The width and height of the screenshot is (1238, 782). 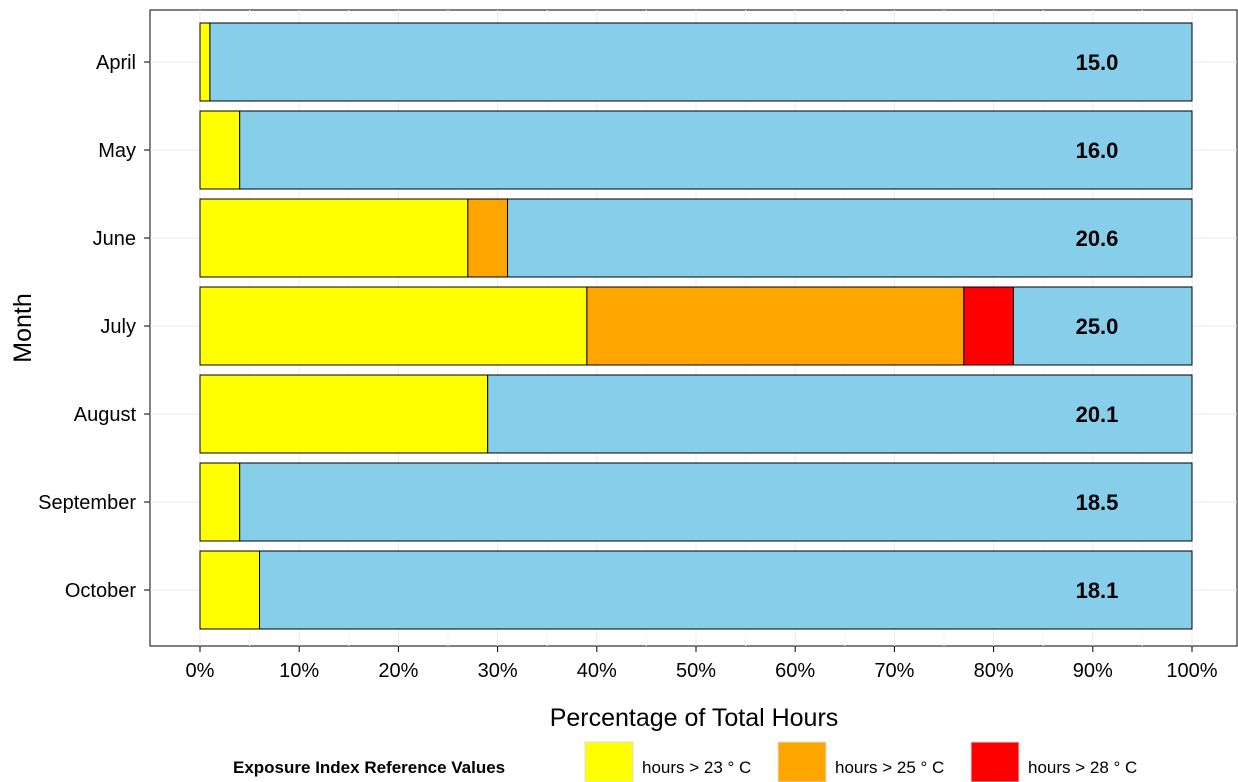 I want to click on y-tick-label: June, so click(x=114, y=239).